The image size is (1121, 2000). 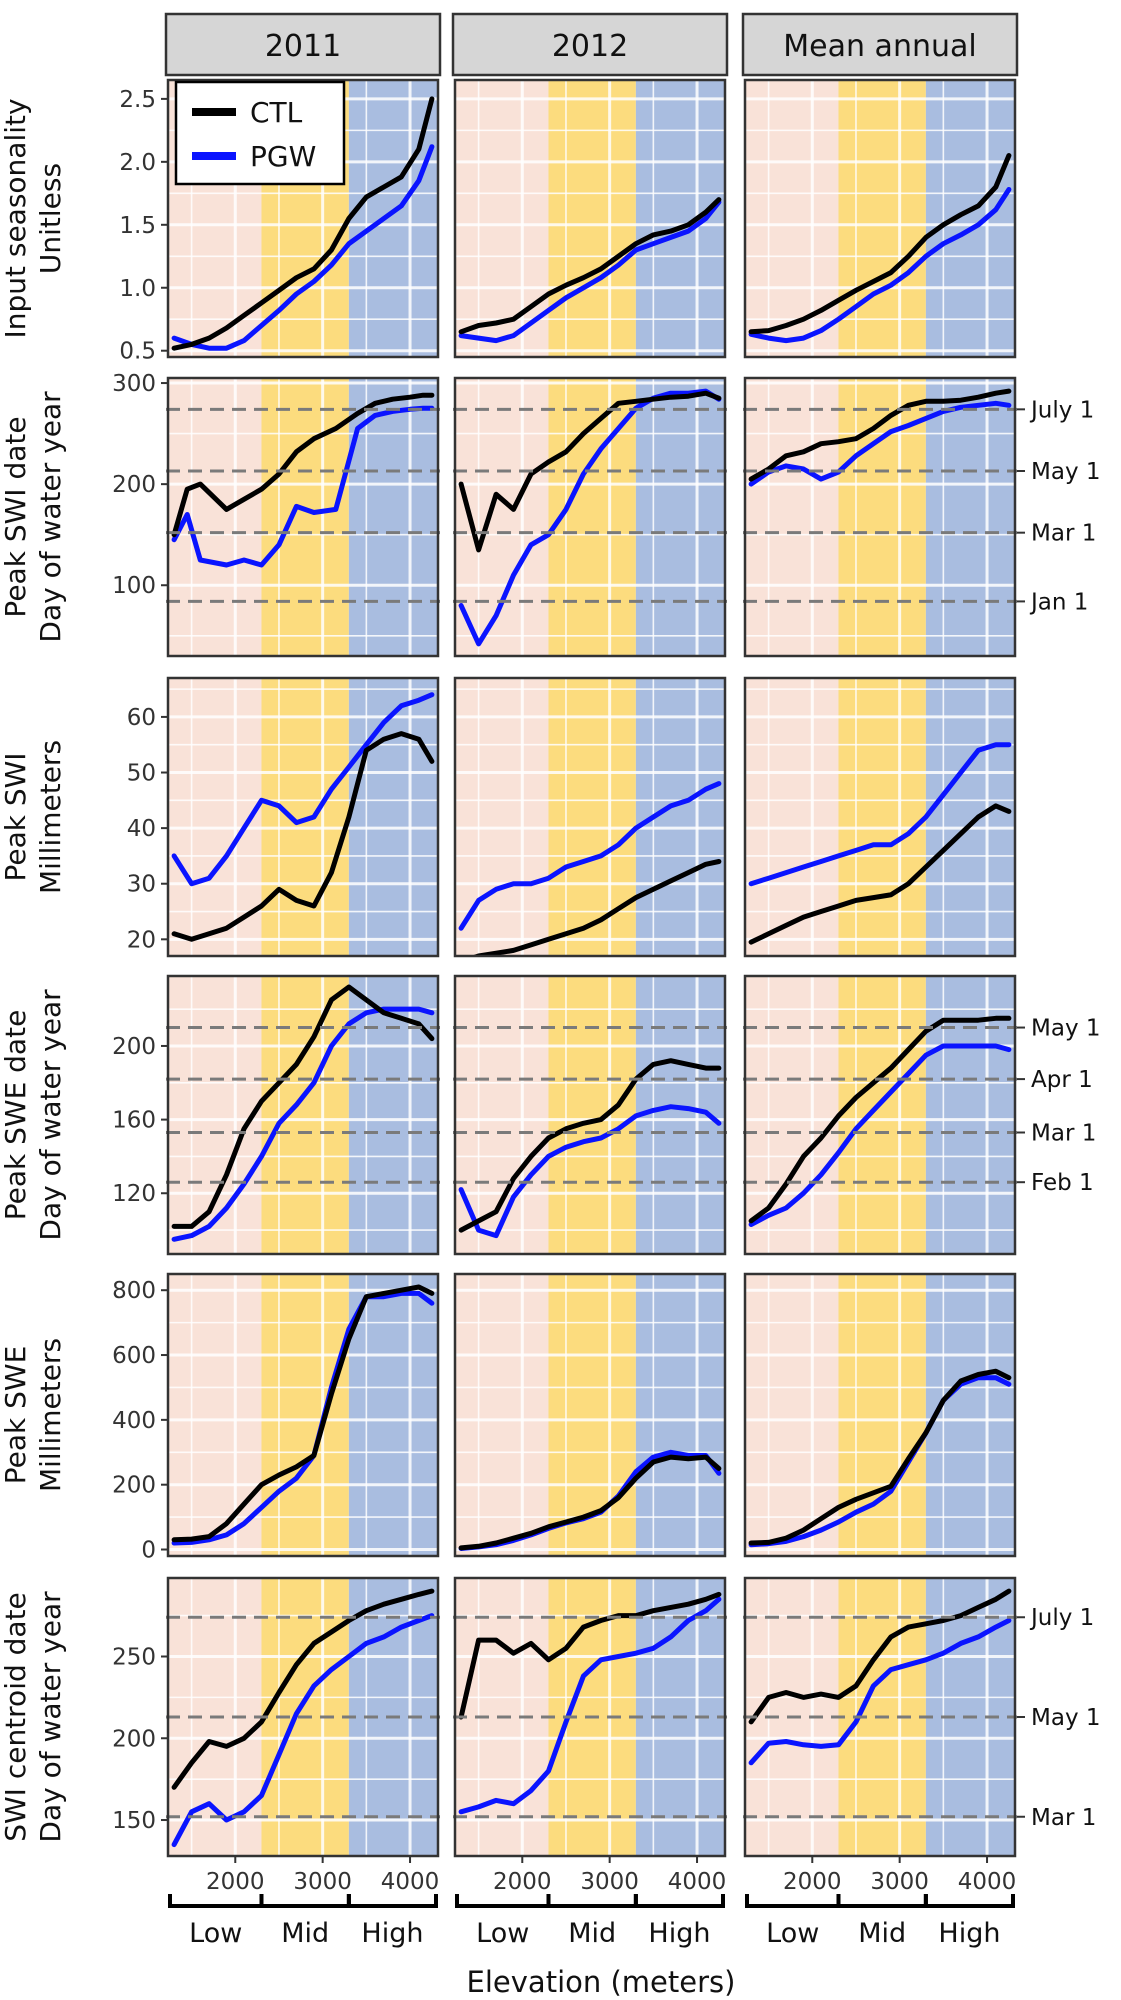 I want to click on y-tick-label: 0, so click(x=148, y=1551).